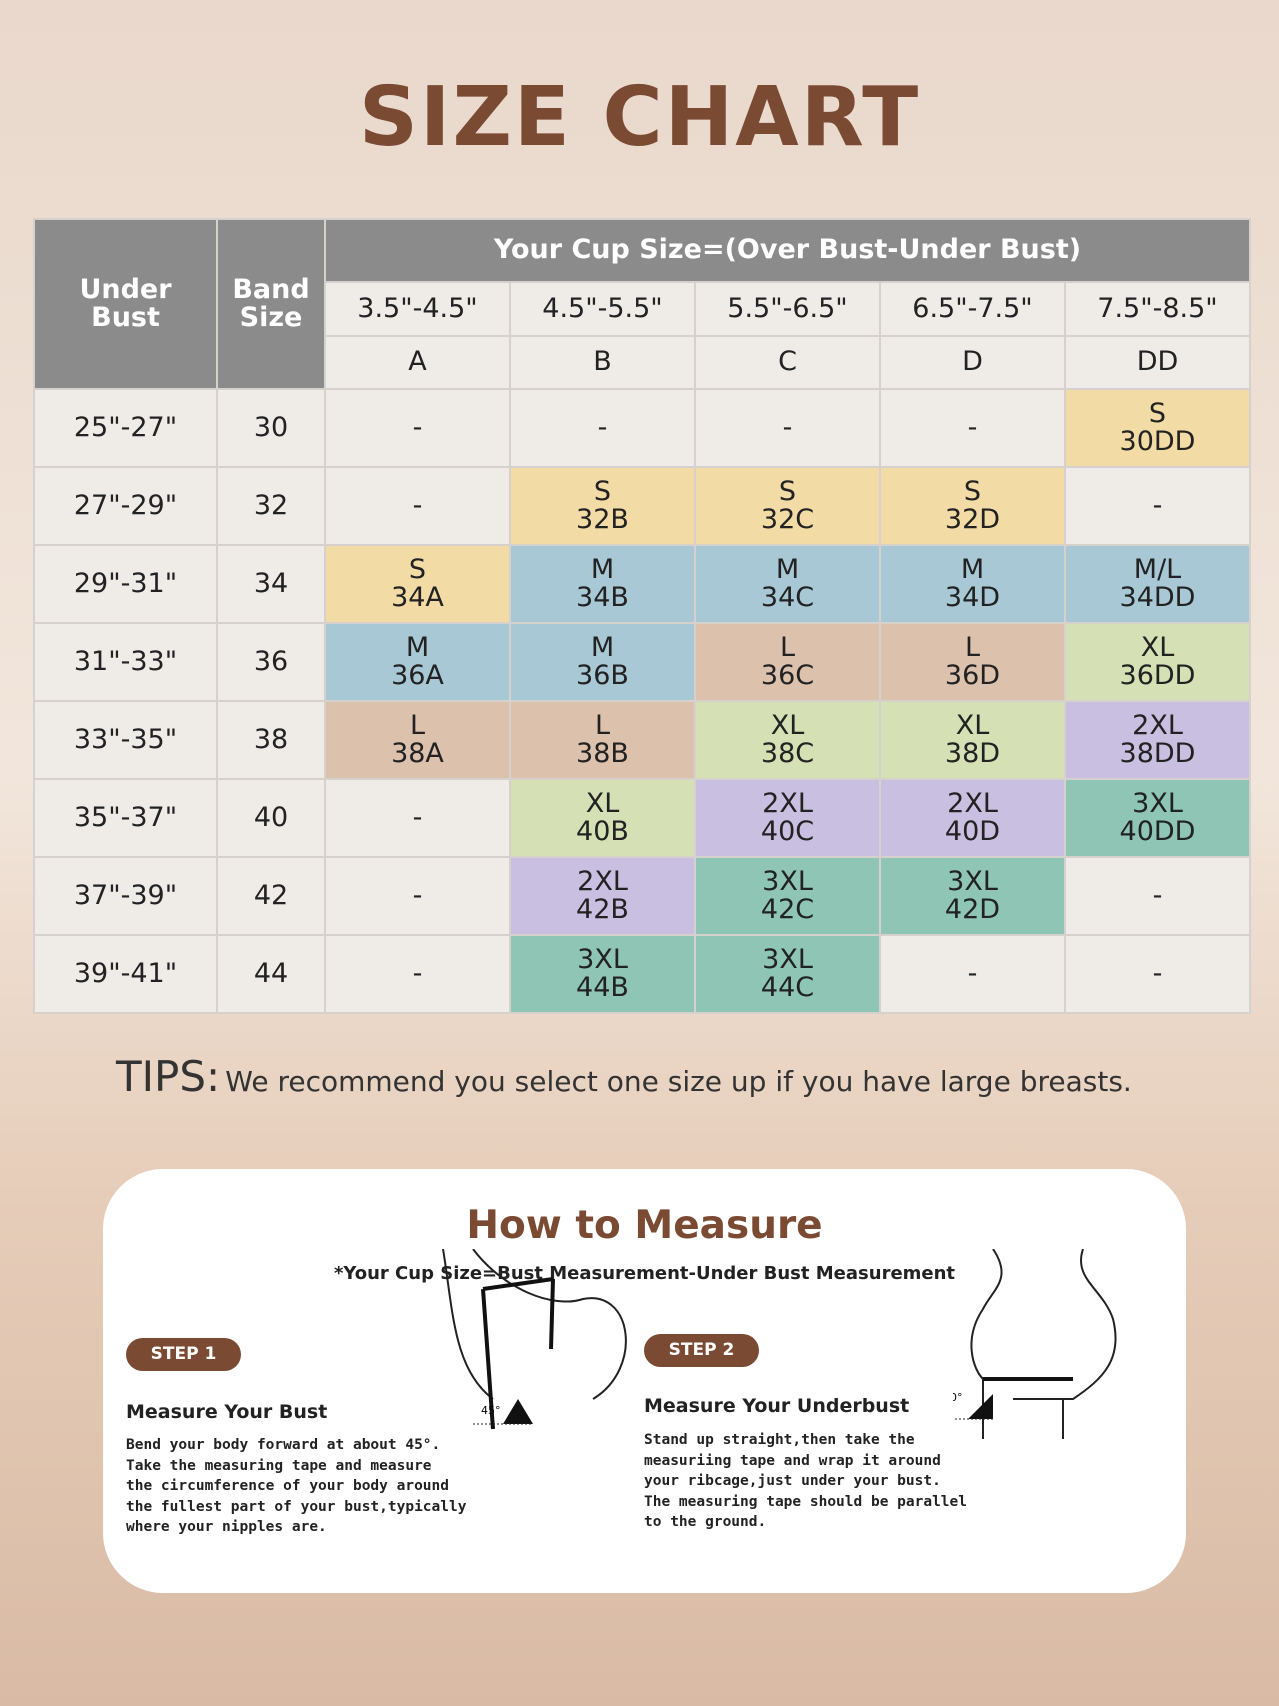 The width and height of the screenshot is (1279, 1706). What do you see at coordinates (787, 519) in the screenshot?
I see `size-code: 32C` at bounding box center [787, 519].